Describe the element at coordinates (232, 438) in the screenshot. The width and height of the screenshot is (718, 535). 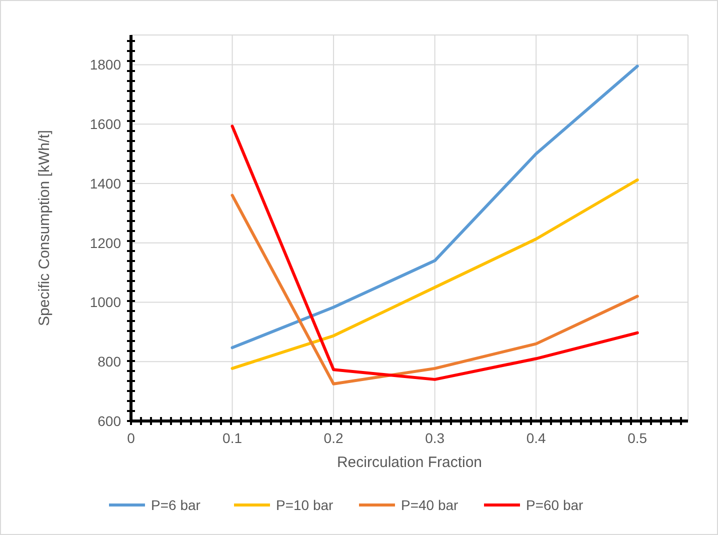
I see `x-tick-label: 0.1` at that location.